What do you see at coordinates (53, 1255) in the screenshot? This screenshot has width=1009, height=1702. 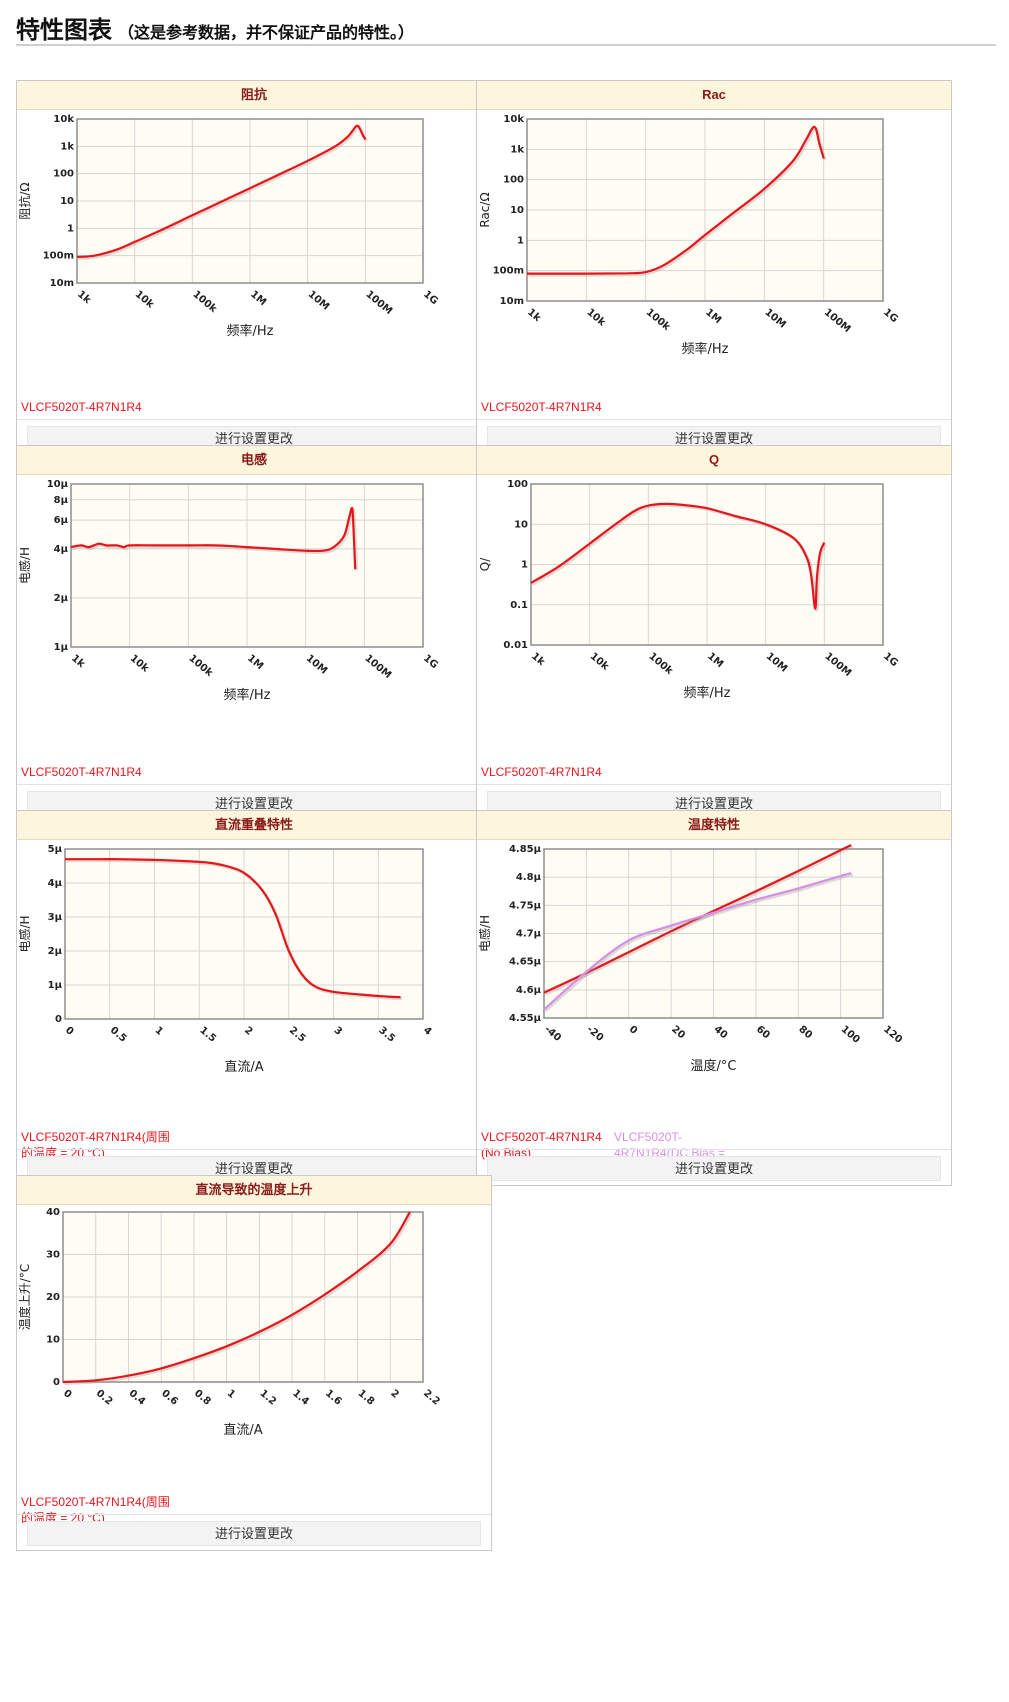 I see `y-tick-label: 30` at bounding box center [53, 1255].